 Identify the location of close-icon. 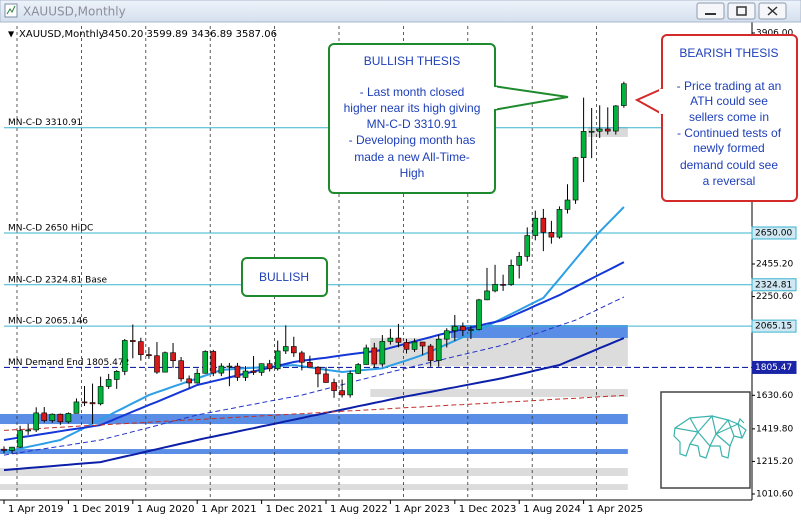
(772, 11).